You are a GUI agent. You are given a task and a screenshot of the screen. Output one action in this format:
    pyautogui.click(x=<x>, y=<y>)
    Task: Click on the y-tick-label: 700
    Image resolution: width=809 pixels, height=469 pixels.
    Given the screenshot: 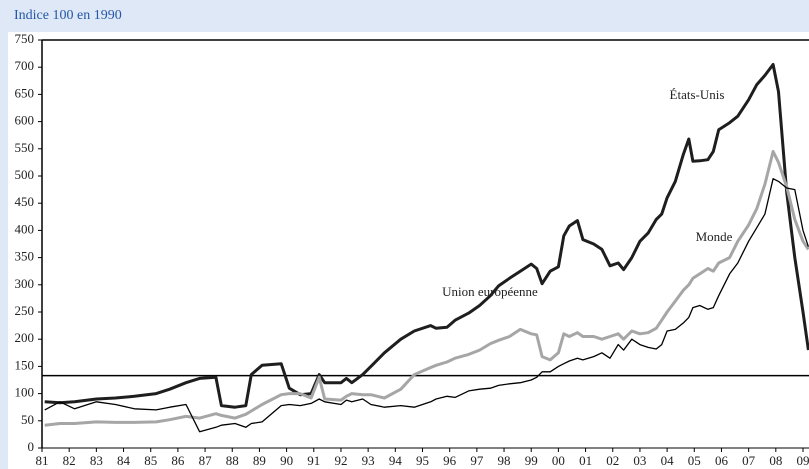 What is the action you would take?
    pyautogui.click(x=25, y=65)
    